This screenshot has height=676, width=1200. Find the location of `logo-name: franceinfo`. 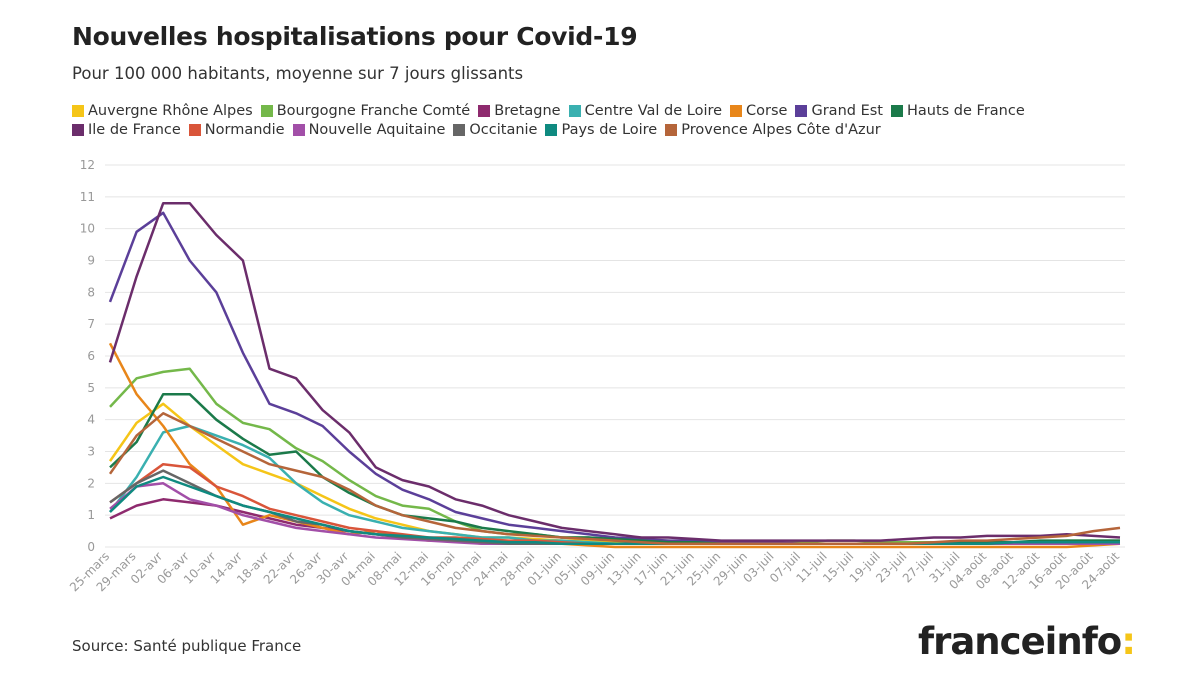

logo-name: franceinfo is located at coordinates (1020, 641).